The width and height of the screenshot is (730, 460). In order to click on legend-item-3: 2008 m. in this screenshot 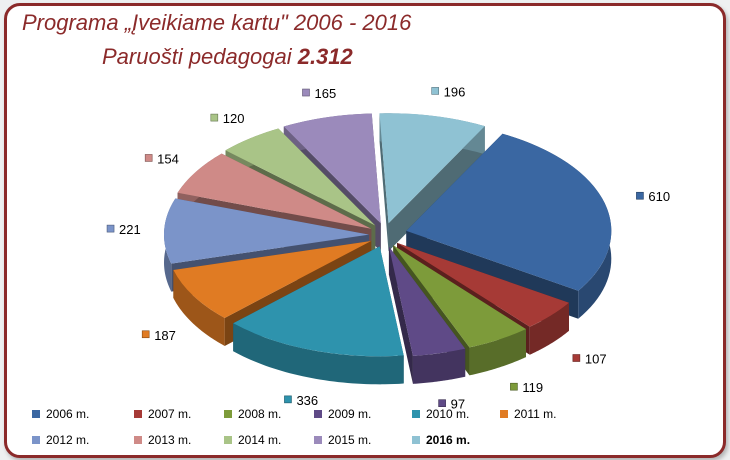, I will do `click(252, 414)`.